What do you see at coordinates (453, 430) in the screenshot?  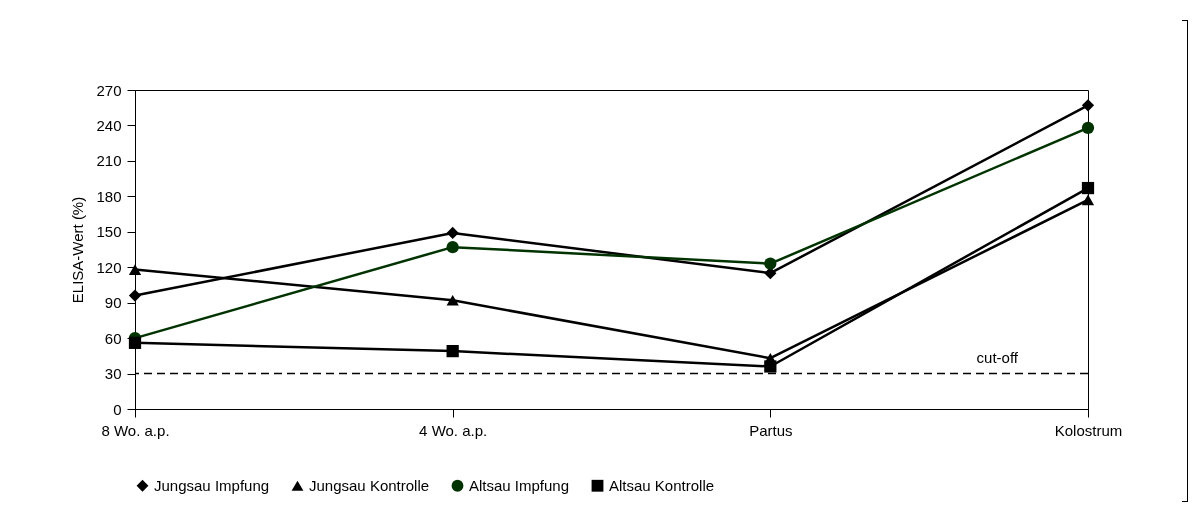 I see `x-tick-label: 4 Wo. a.p.` at bounding box center [453, 430].